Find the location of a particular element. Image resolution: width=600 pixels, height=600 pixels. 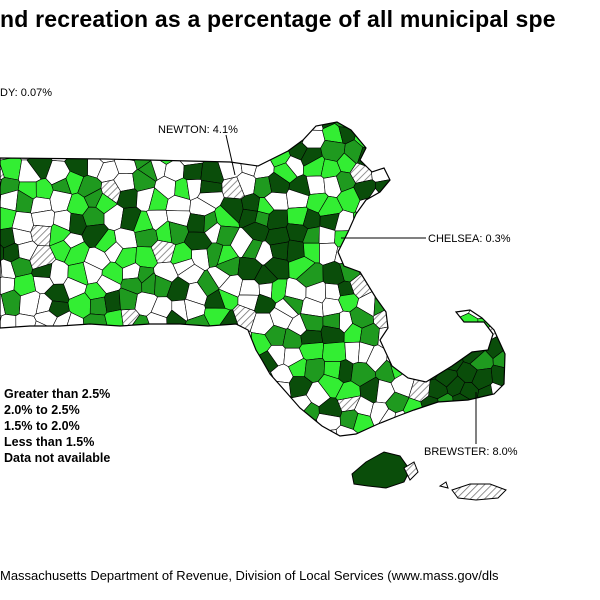

marthas-vineyard is located at coordinates (381, 470).